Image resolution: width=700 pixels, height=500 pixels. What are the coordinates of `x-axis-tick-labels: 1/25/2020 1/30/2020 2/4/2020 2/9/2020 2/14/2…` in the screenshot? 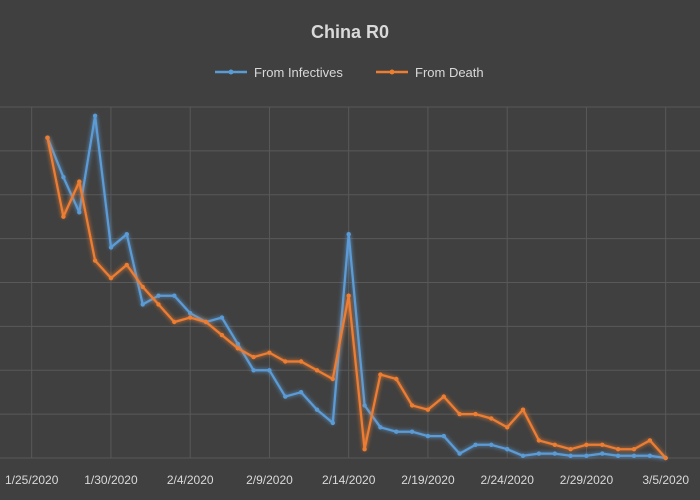 It's located at (347, 480).